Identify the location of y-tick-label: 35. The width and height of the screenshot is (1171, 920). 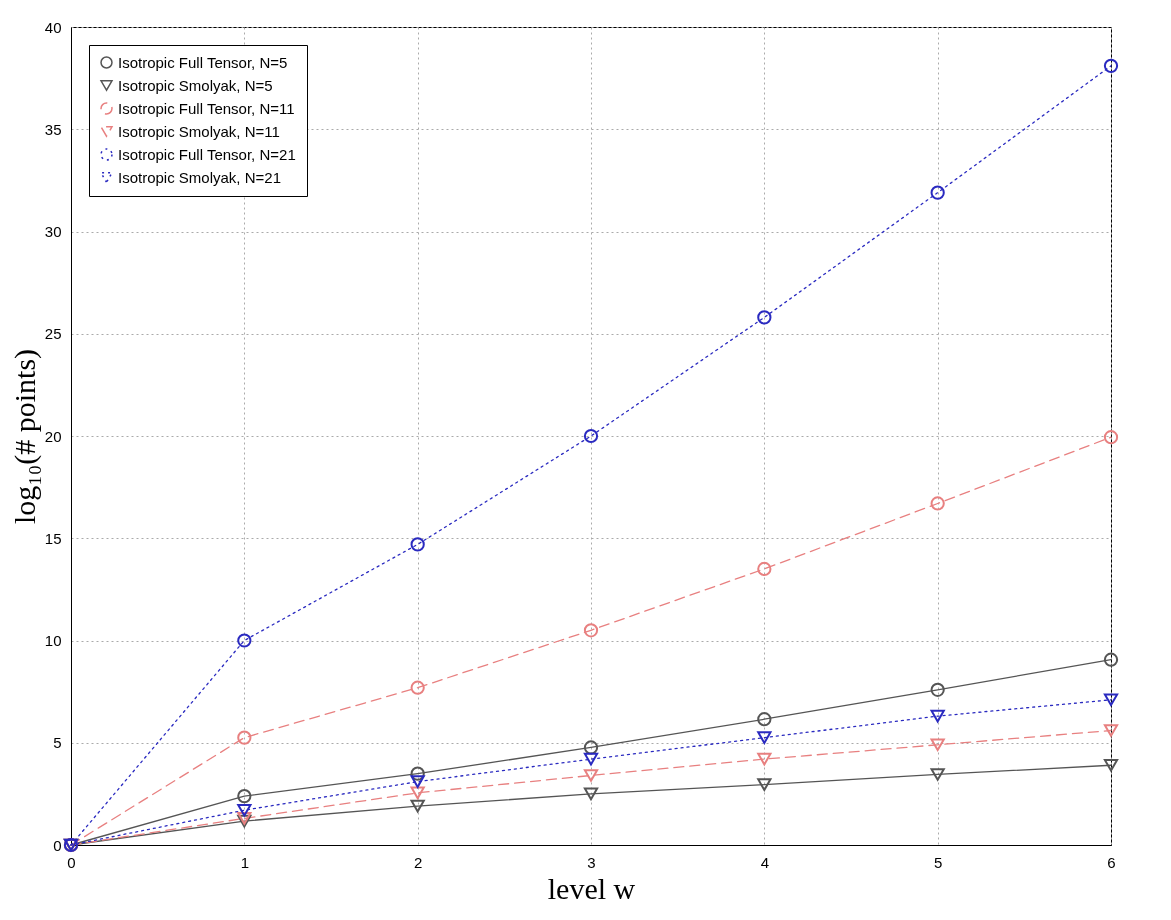
(53, 129).